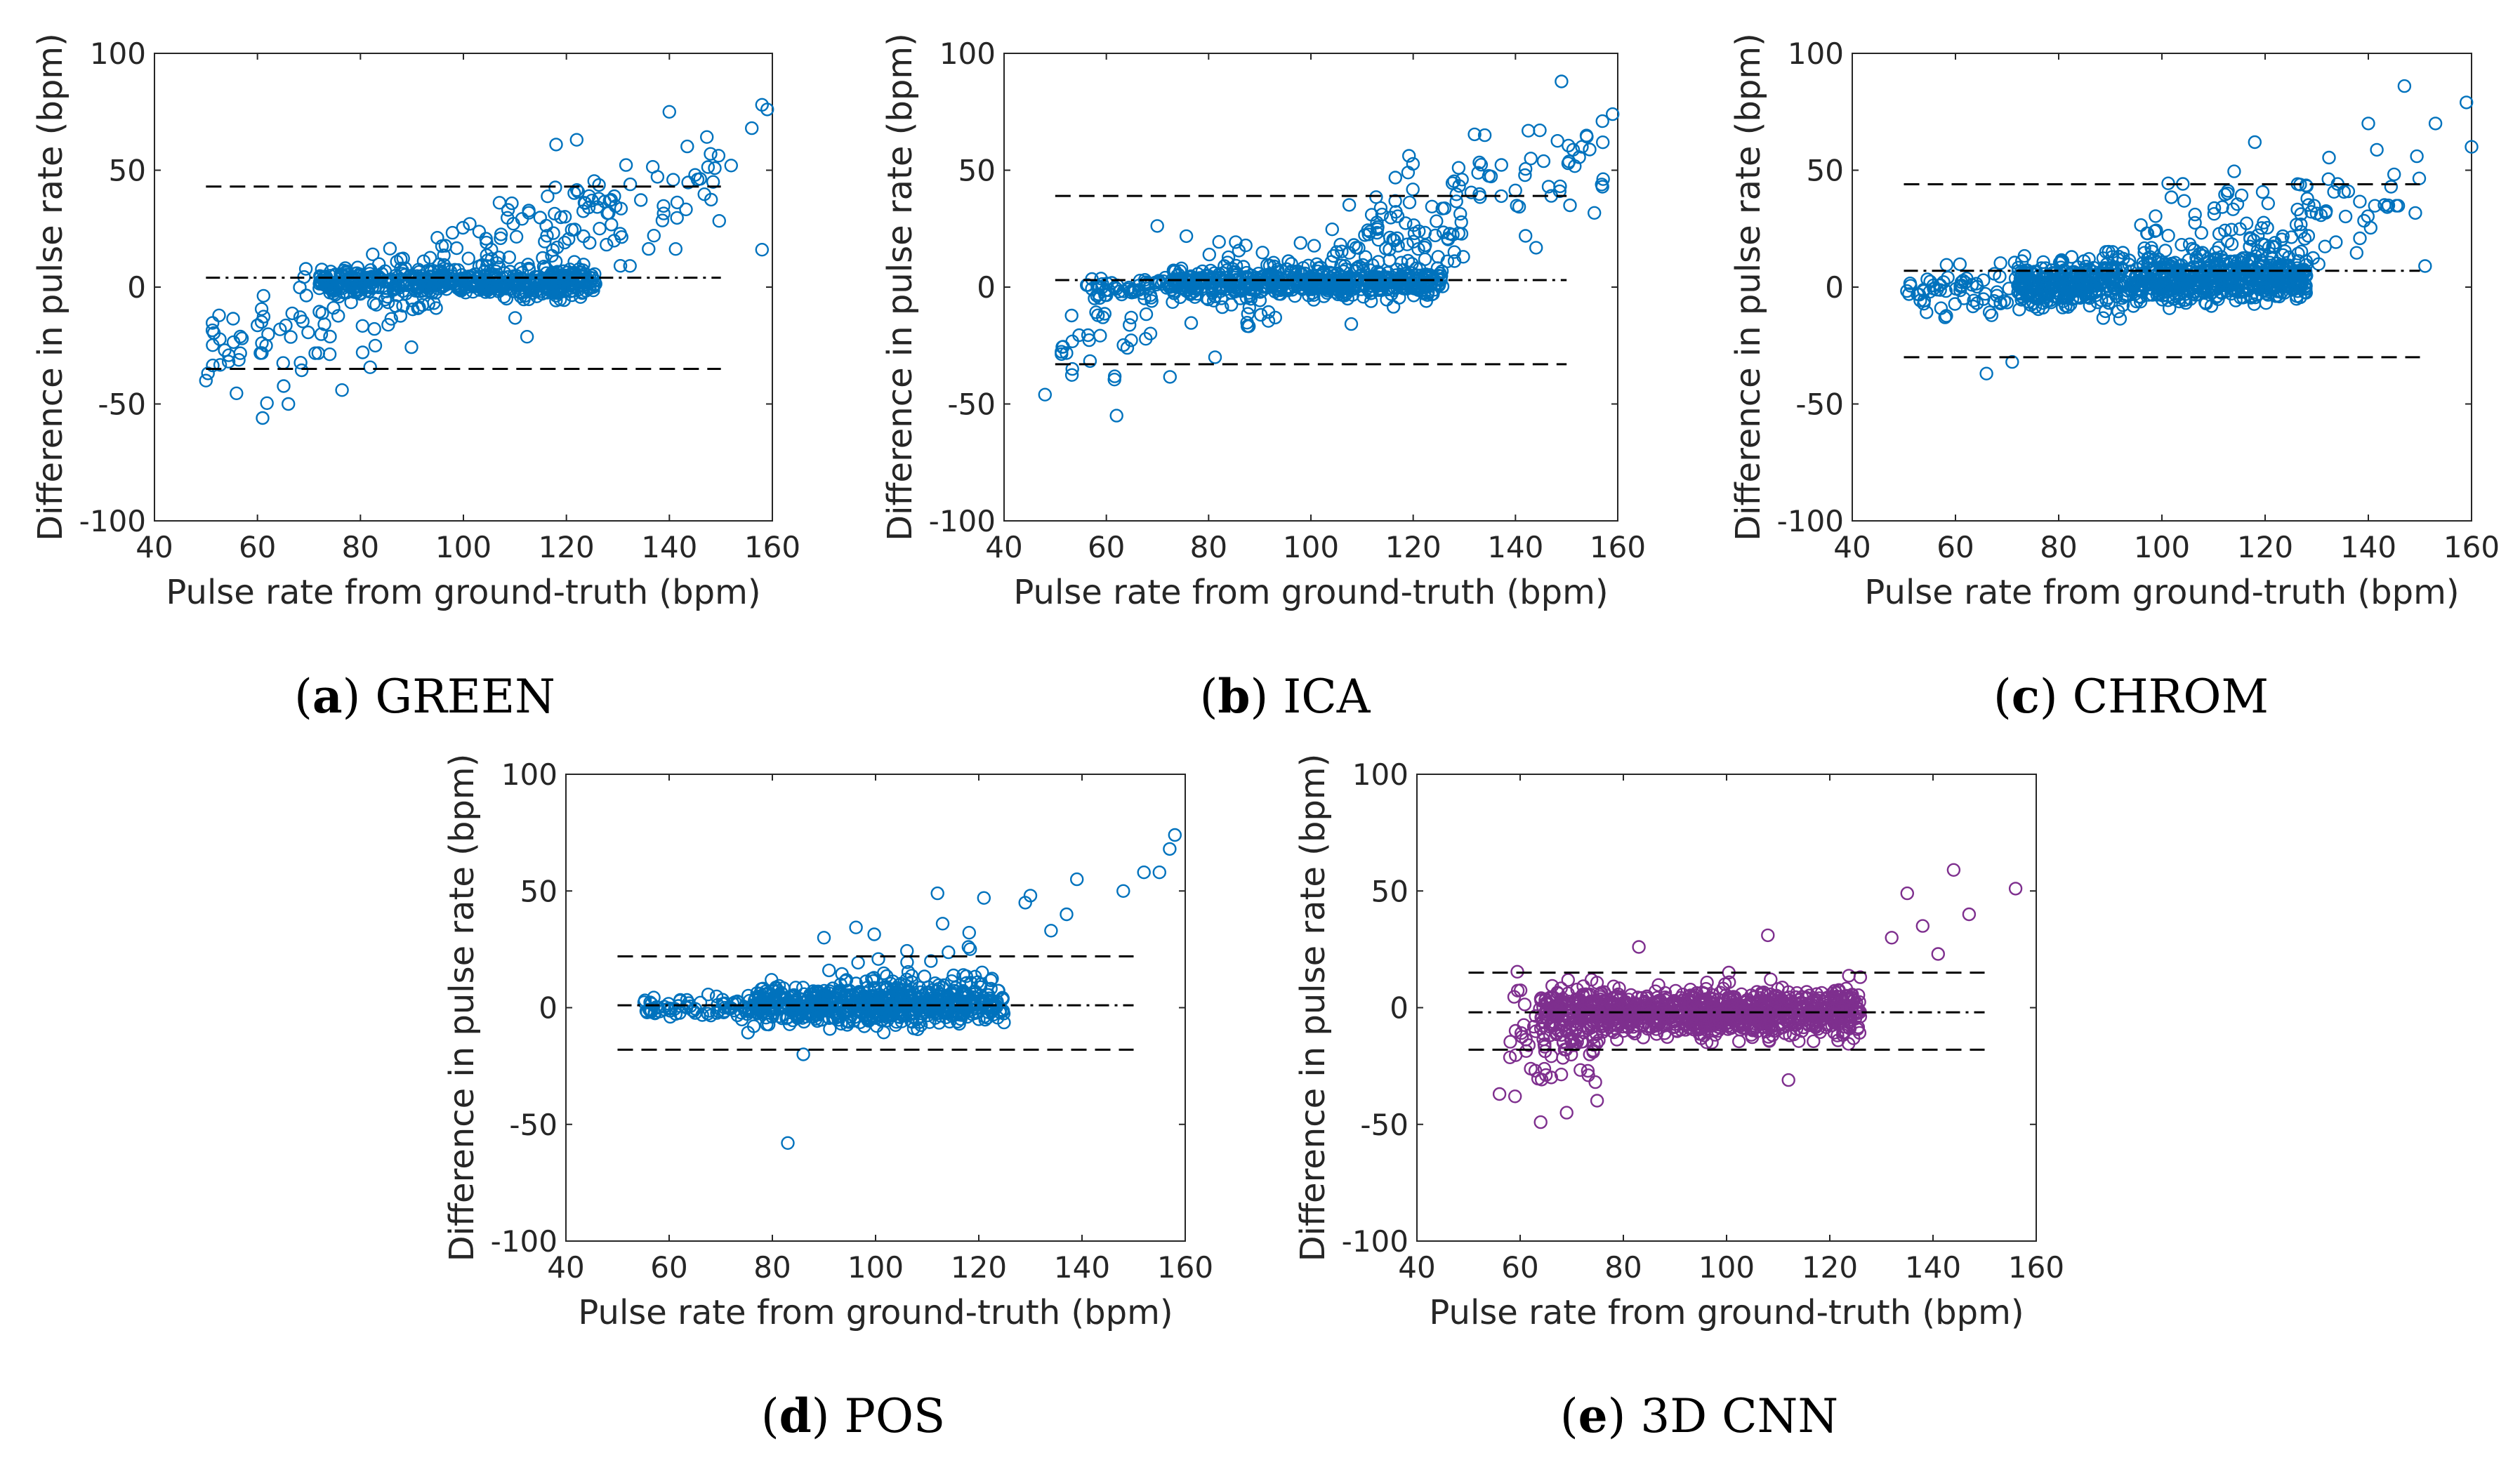 This screenshot has width=2520, height=1465. I want to click on caption-paren-open: (, so click(770, 1416).